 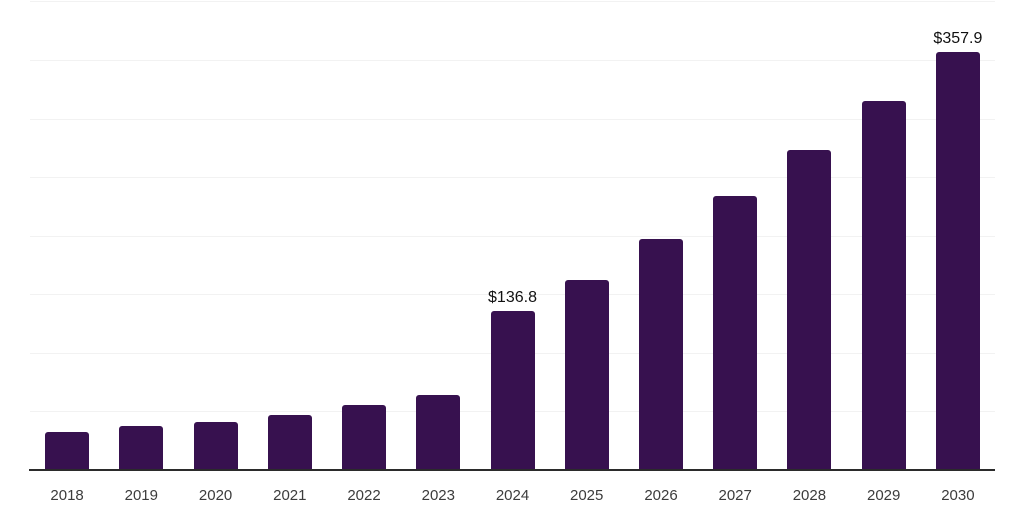 I want to click on x-tick-label-2027: 2027, so click(x=735, y=495).